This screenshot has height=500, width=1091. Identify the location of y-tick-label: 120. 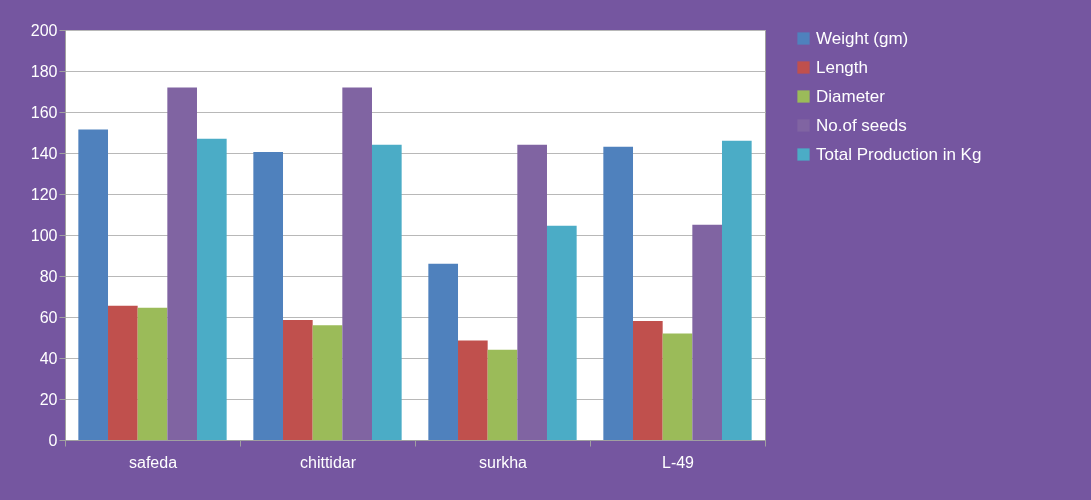
(44, 194).